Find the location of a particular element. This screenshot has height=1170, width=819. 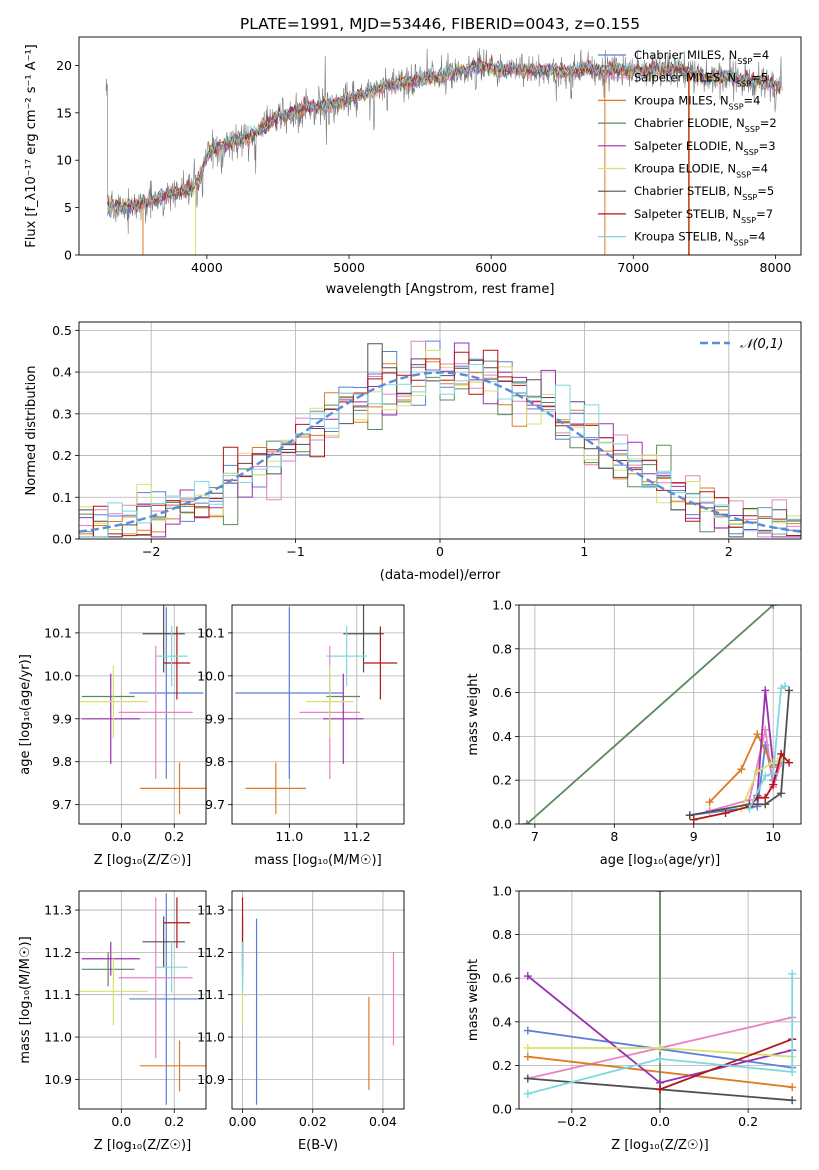

histogram-salpeter-stelib is located at coordinates (440, 443).